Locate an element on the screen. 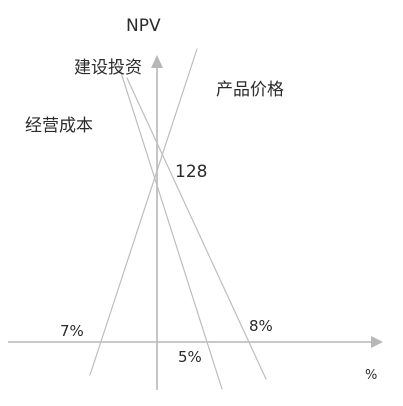  series-name-operating-cost: 经营成本 is located at coordinates (59, 126).